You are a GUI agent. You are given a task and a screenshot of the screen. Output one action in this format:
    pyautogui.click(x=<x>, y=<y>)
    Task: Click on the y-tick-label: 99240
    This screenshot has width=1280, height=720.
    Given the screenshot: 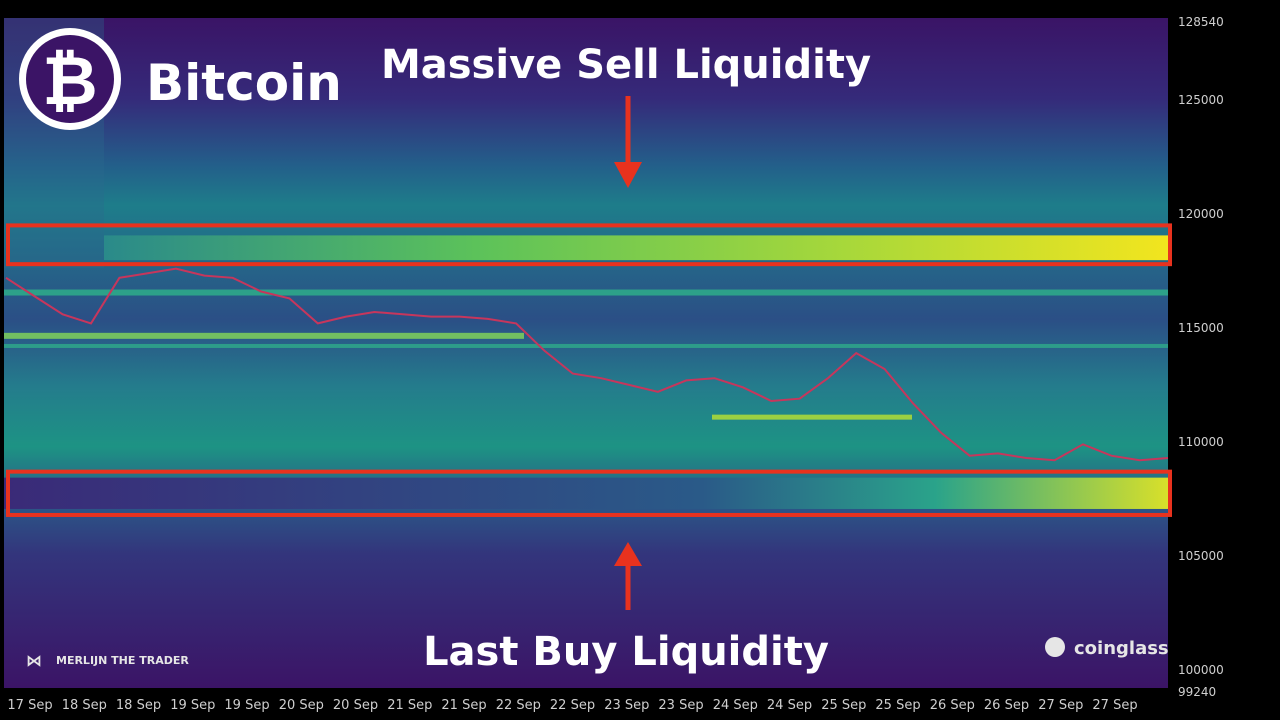 What is the action you would take?
    pyautogui.click(x=1197, y=692)
    